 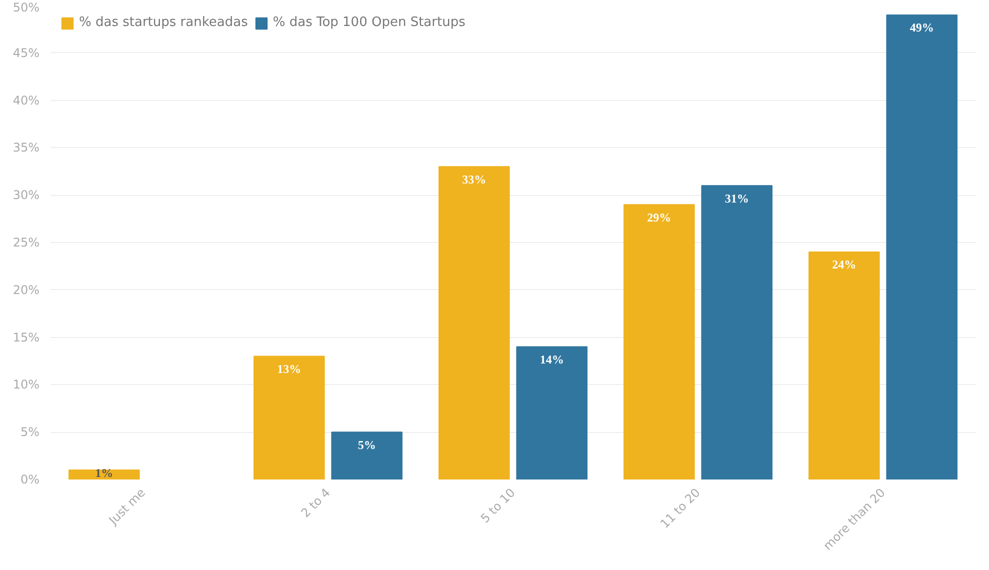 I want to click on data-label: 14%, so click(x=552, y=359).